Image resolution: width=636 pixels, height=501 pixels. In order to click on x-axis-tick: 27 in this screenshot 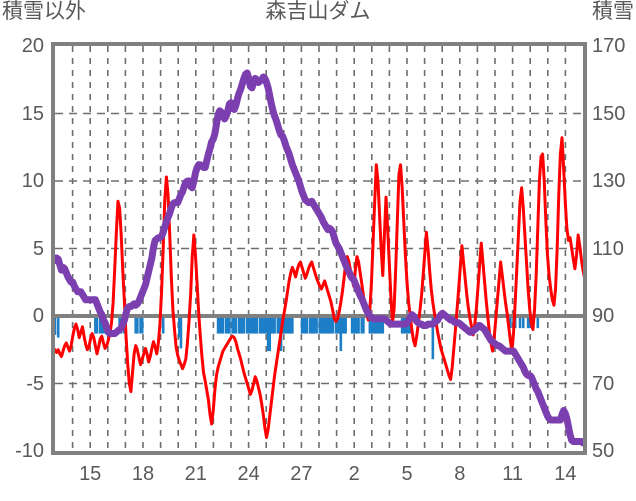, I will do `click(301, 474)`.